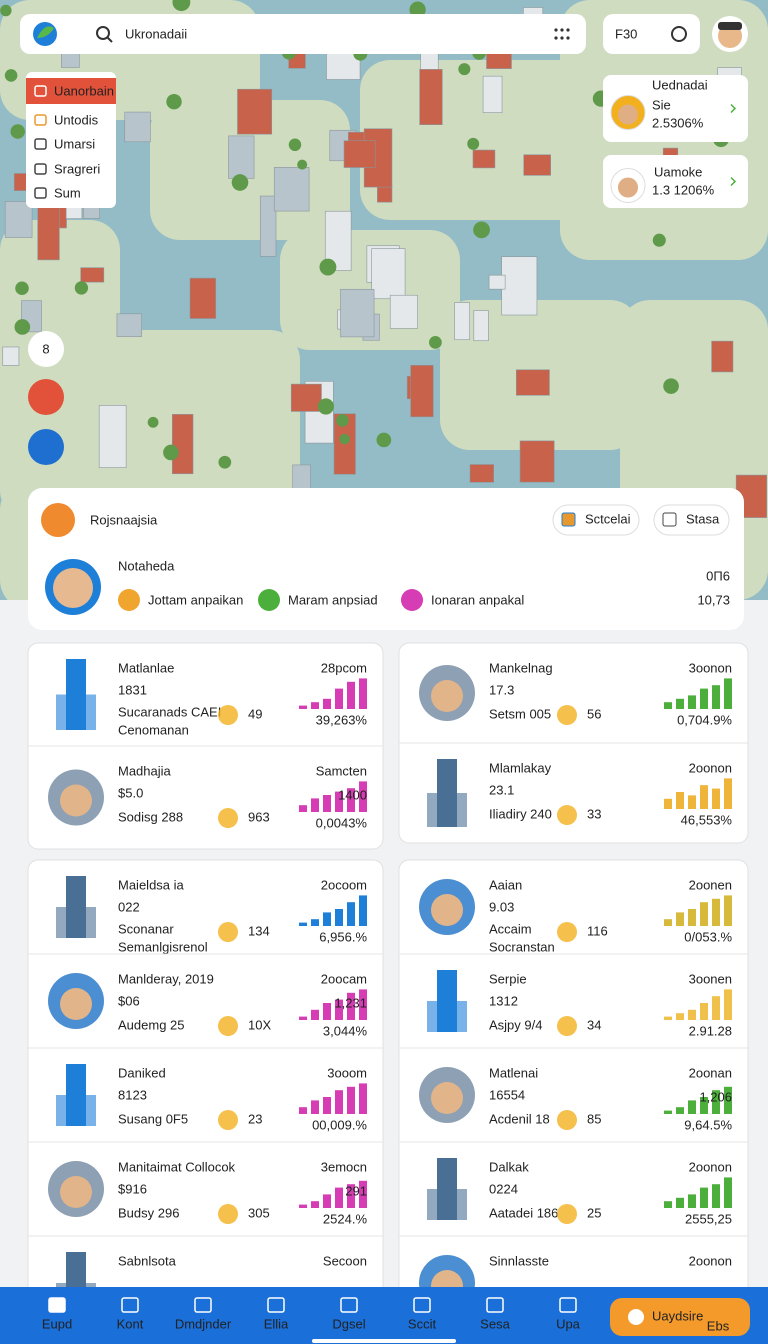  I want to click on label: Maieldsa ia, so click(151, 884).